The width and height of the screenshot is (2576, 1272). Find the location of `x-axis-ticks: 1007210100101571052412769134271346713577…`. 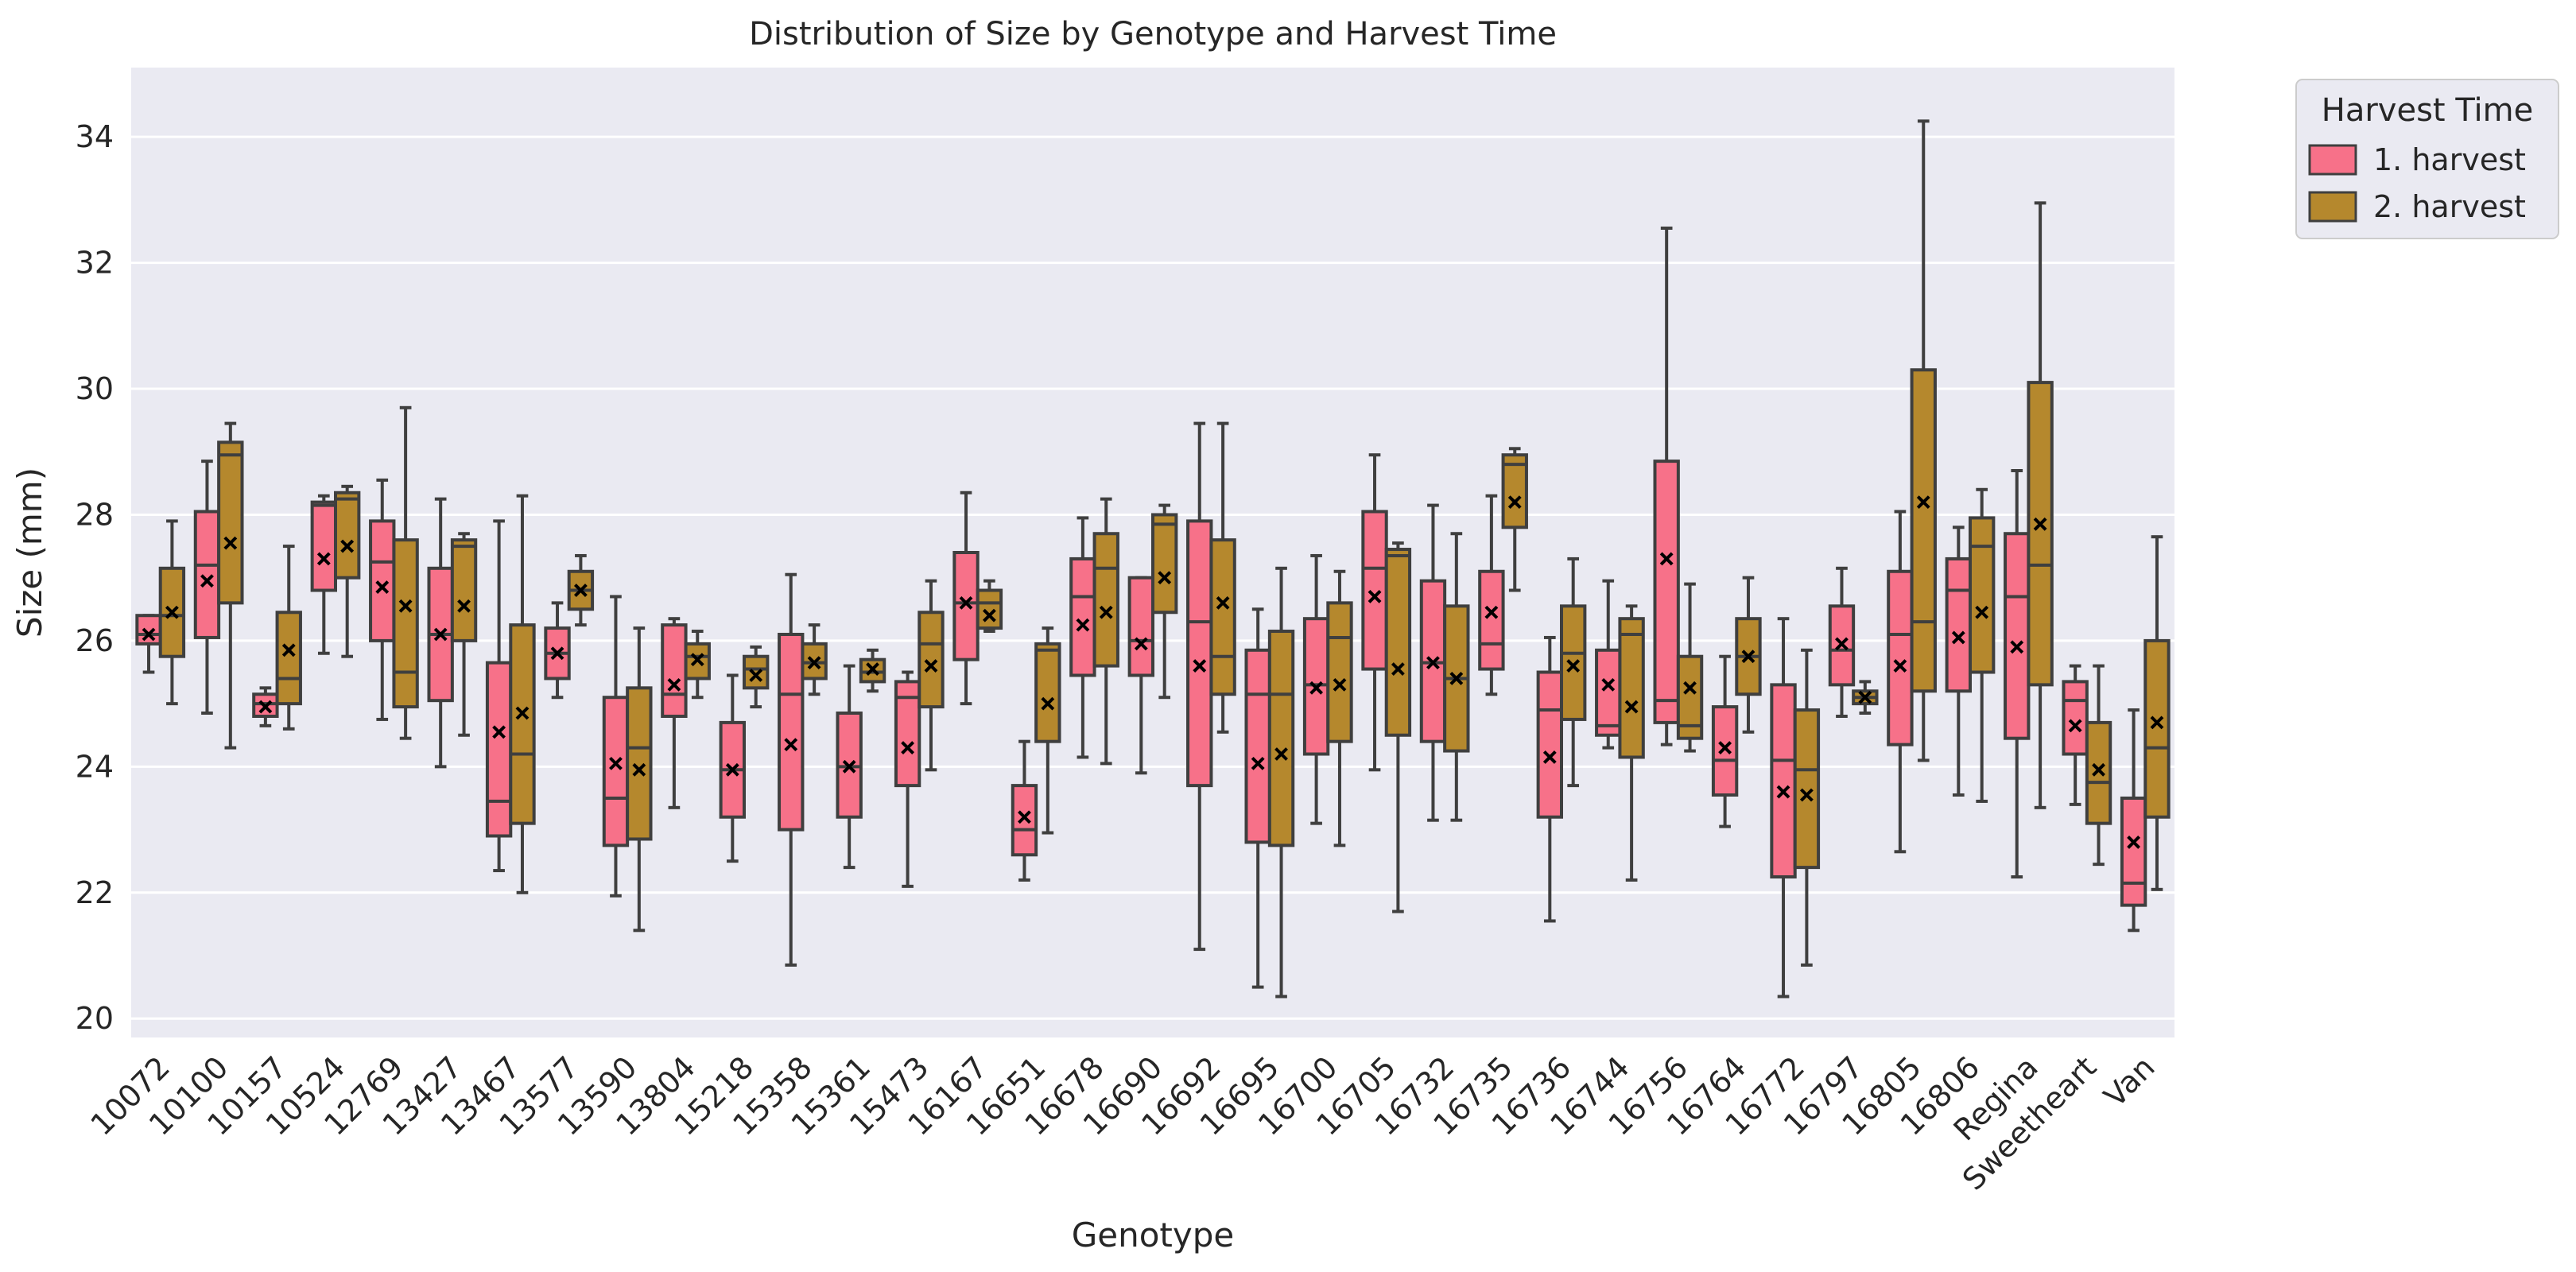

x-axis-ticks: 1007210100101571052412769134271346713577… is located at coordinates (1122, 1122).